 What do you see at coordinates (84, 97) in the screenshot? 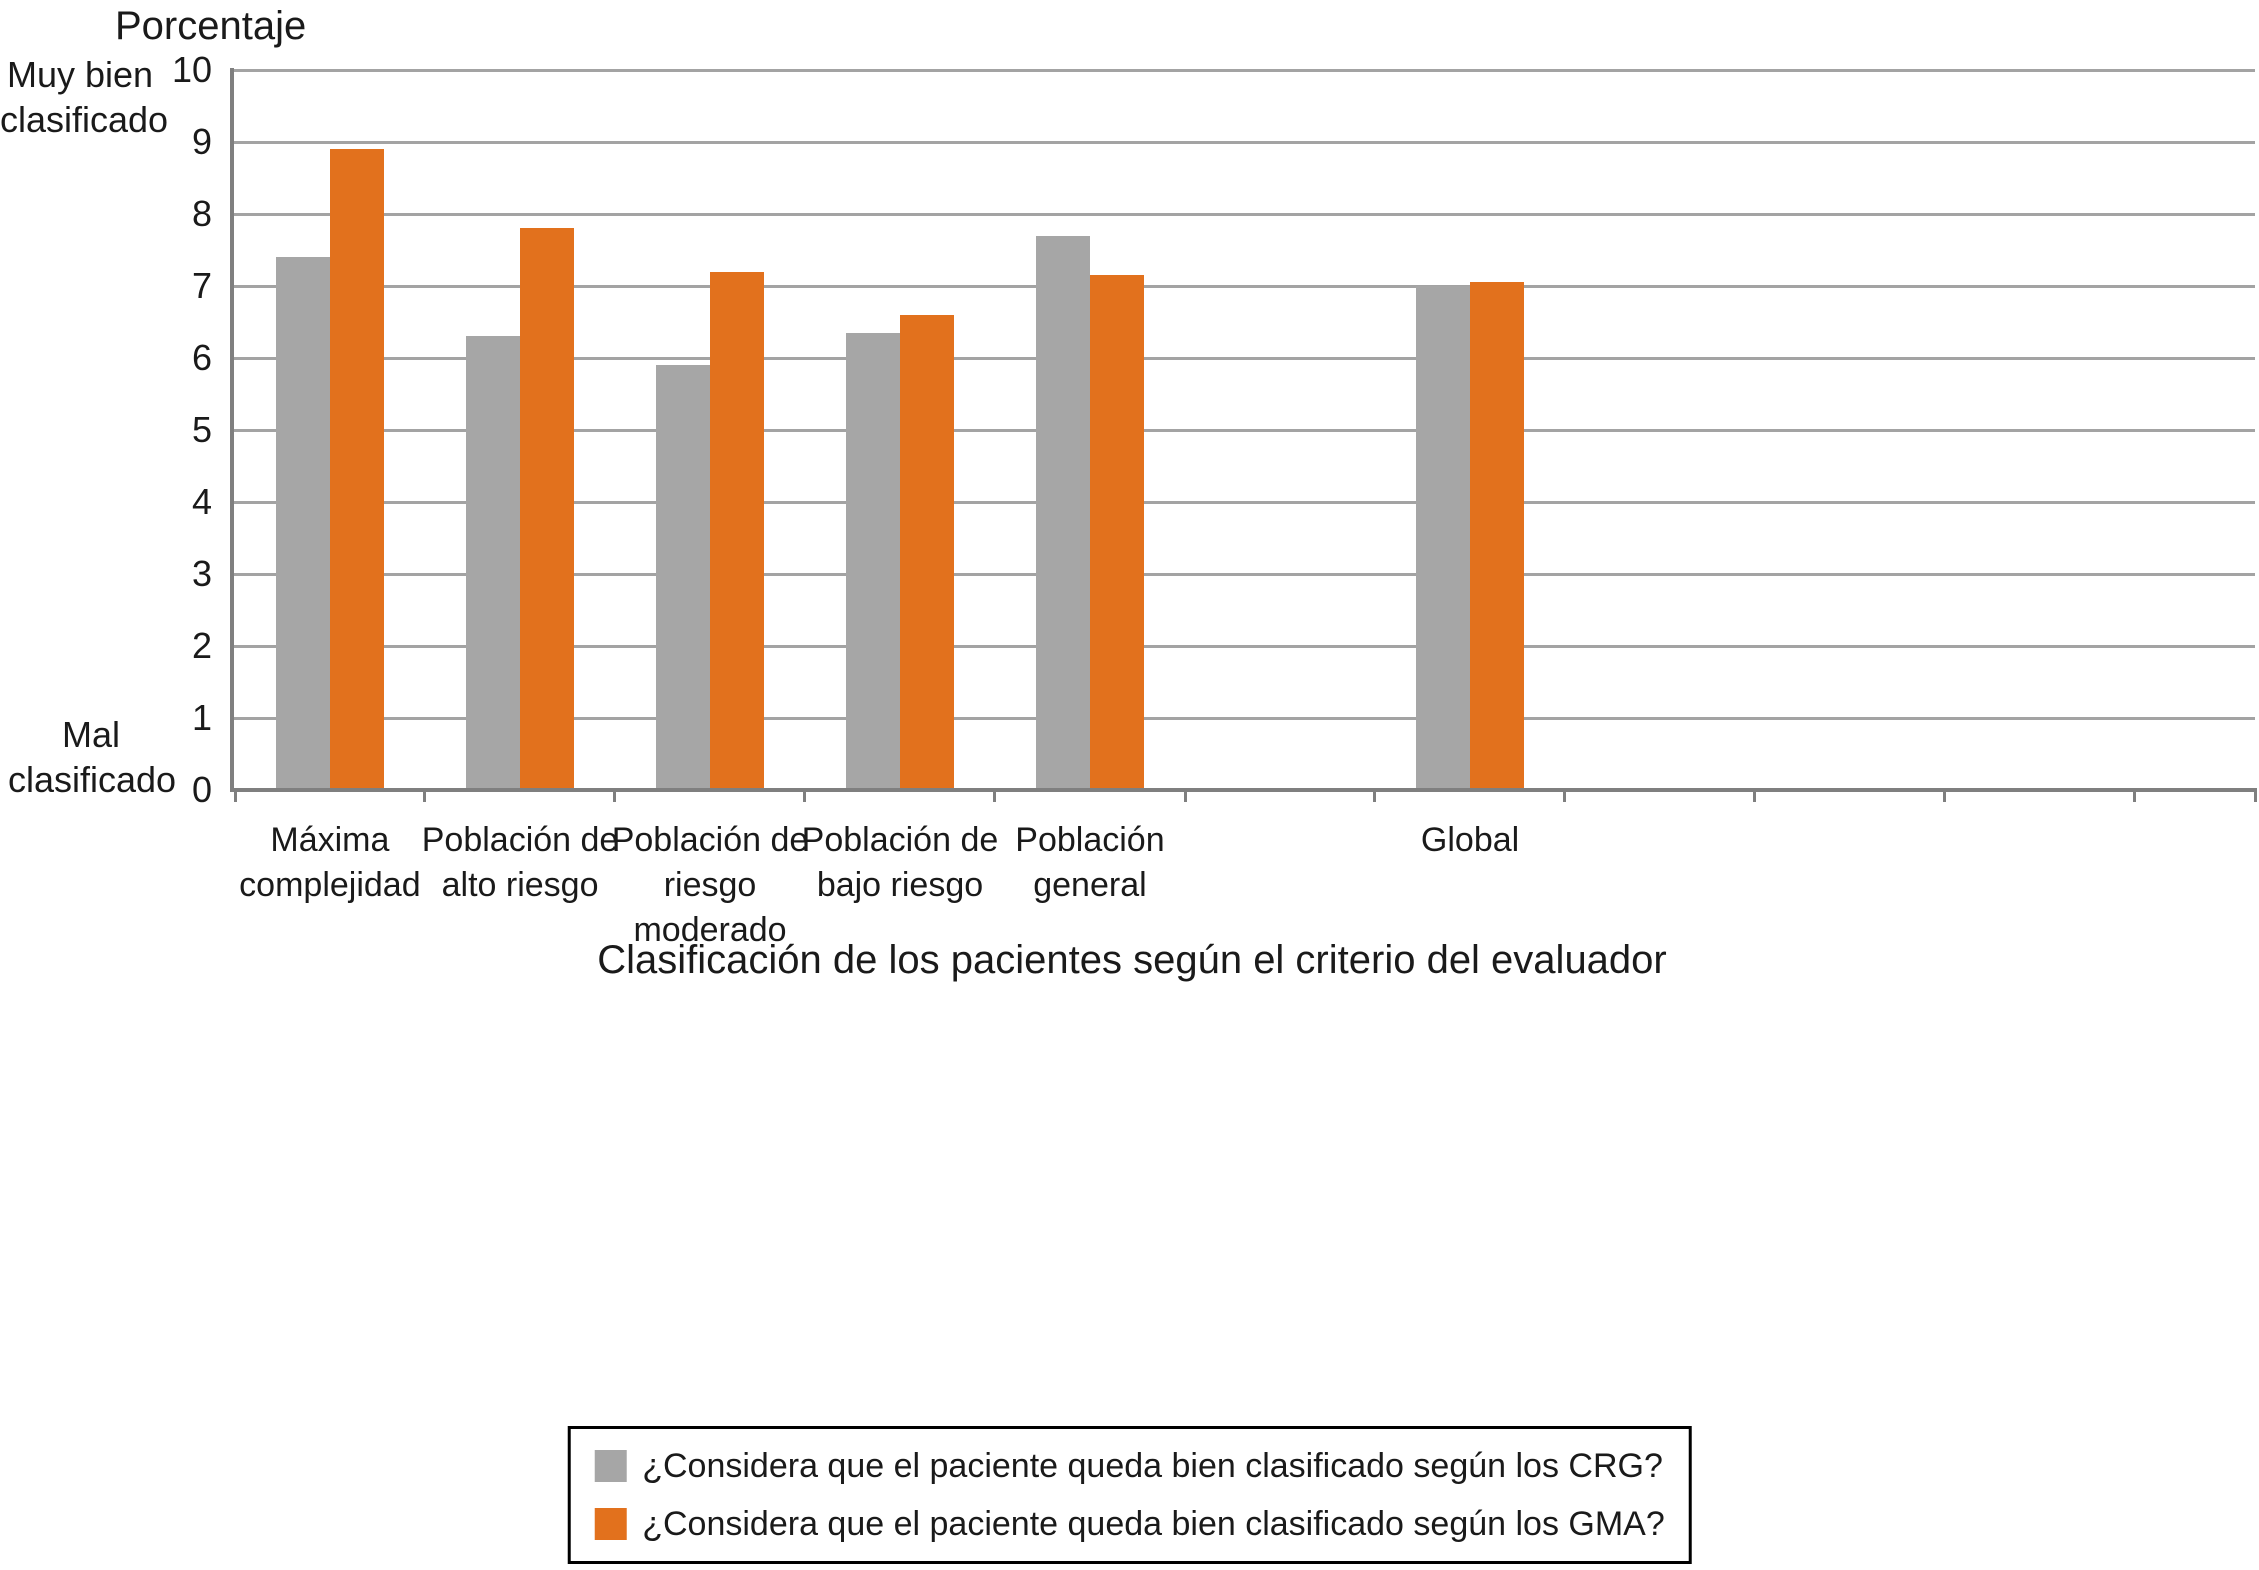
I see `y-axis-top-annotation: Muy bien clasificado` at bounding box center [84, 97].